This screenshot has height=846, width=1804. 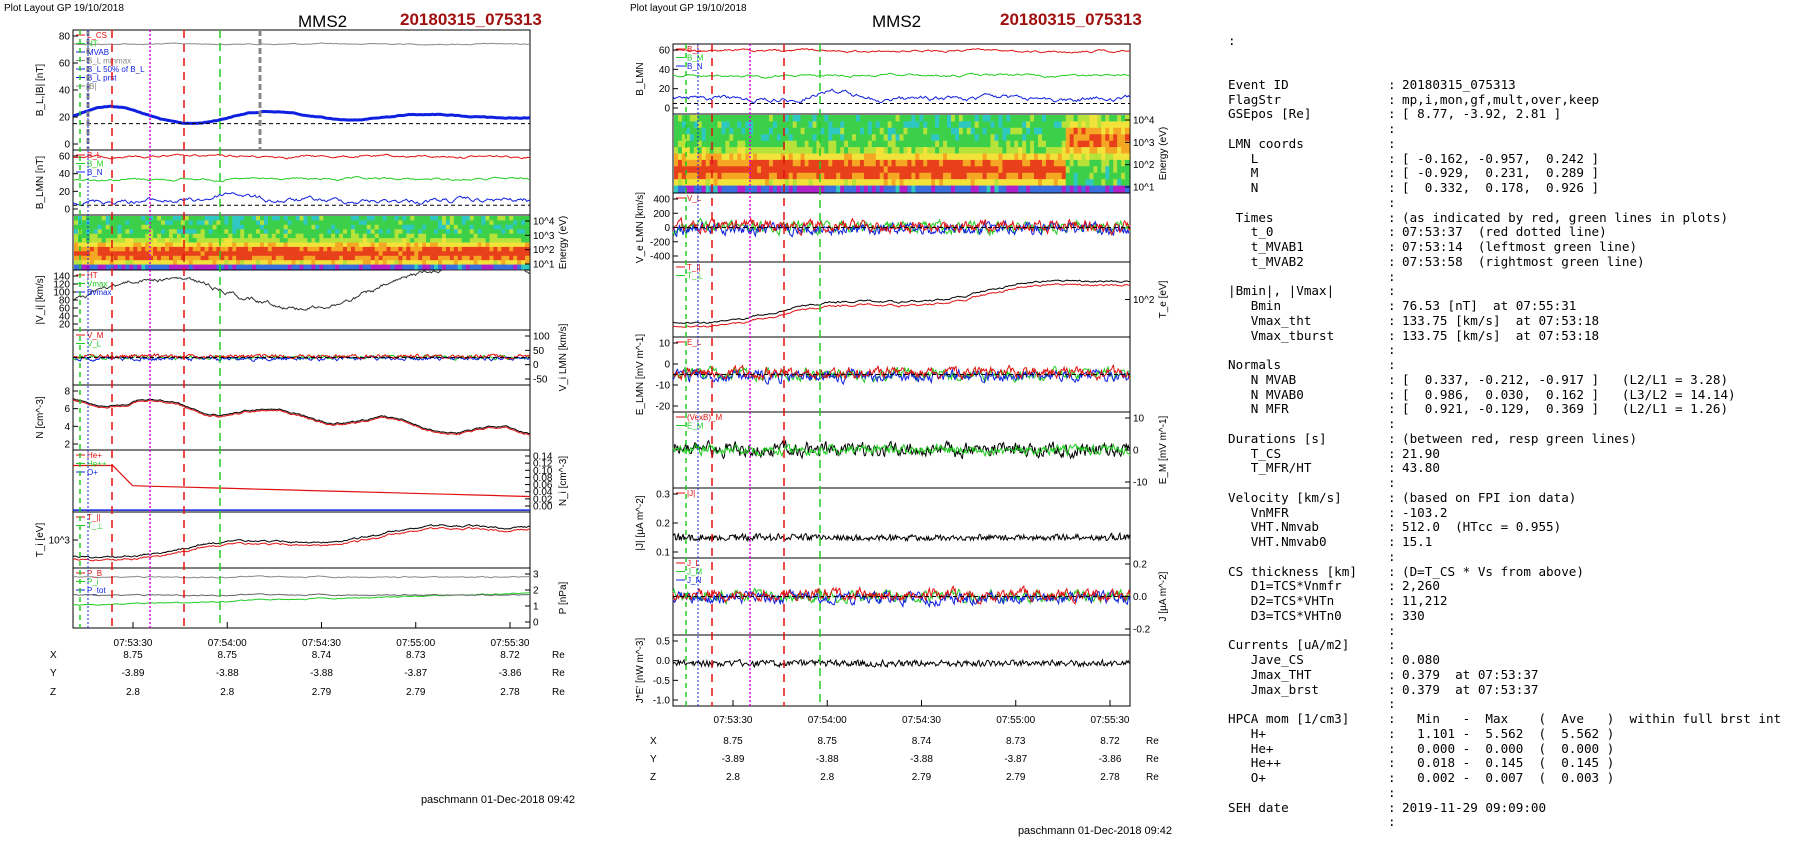 I want to click on ephemeris-value: 8.72, so click(x=510, y=655).